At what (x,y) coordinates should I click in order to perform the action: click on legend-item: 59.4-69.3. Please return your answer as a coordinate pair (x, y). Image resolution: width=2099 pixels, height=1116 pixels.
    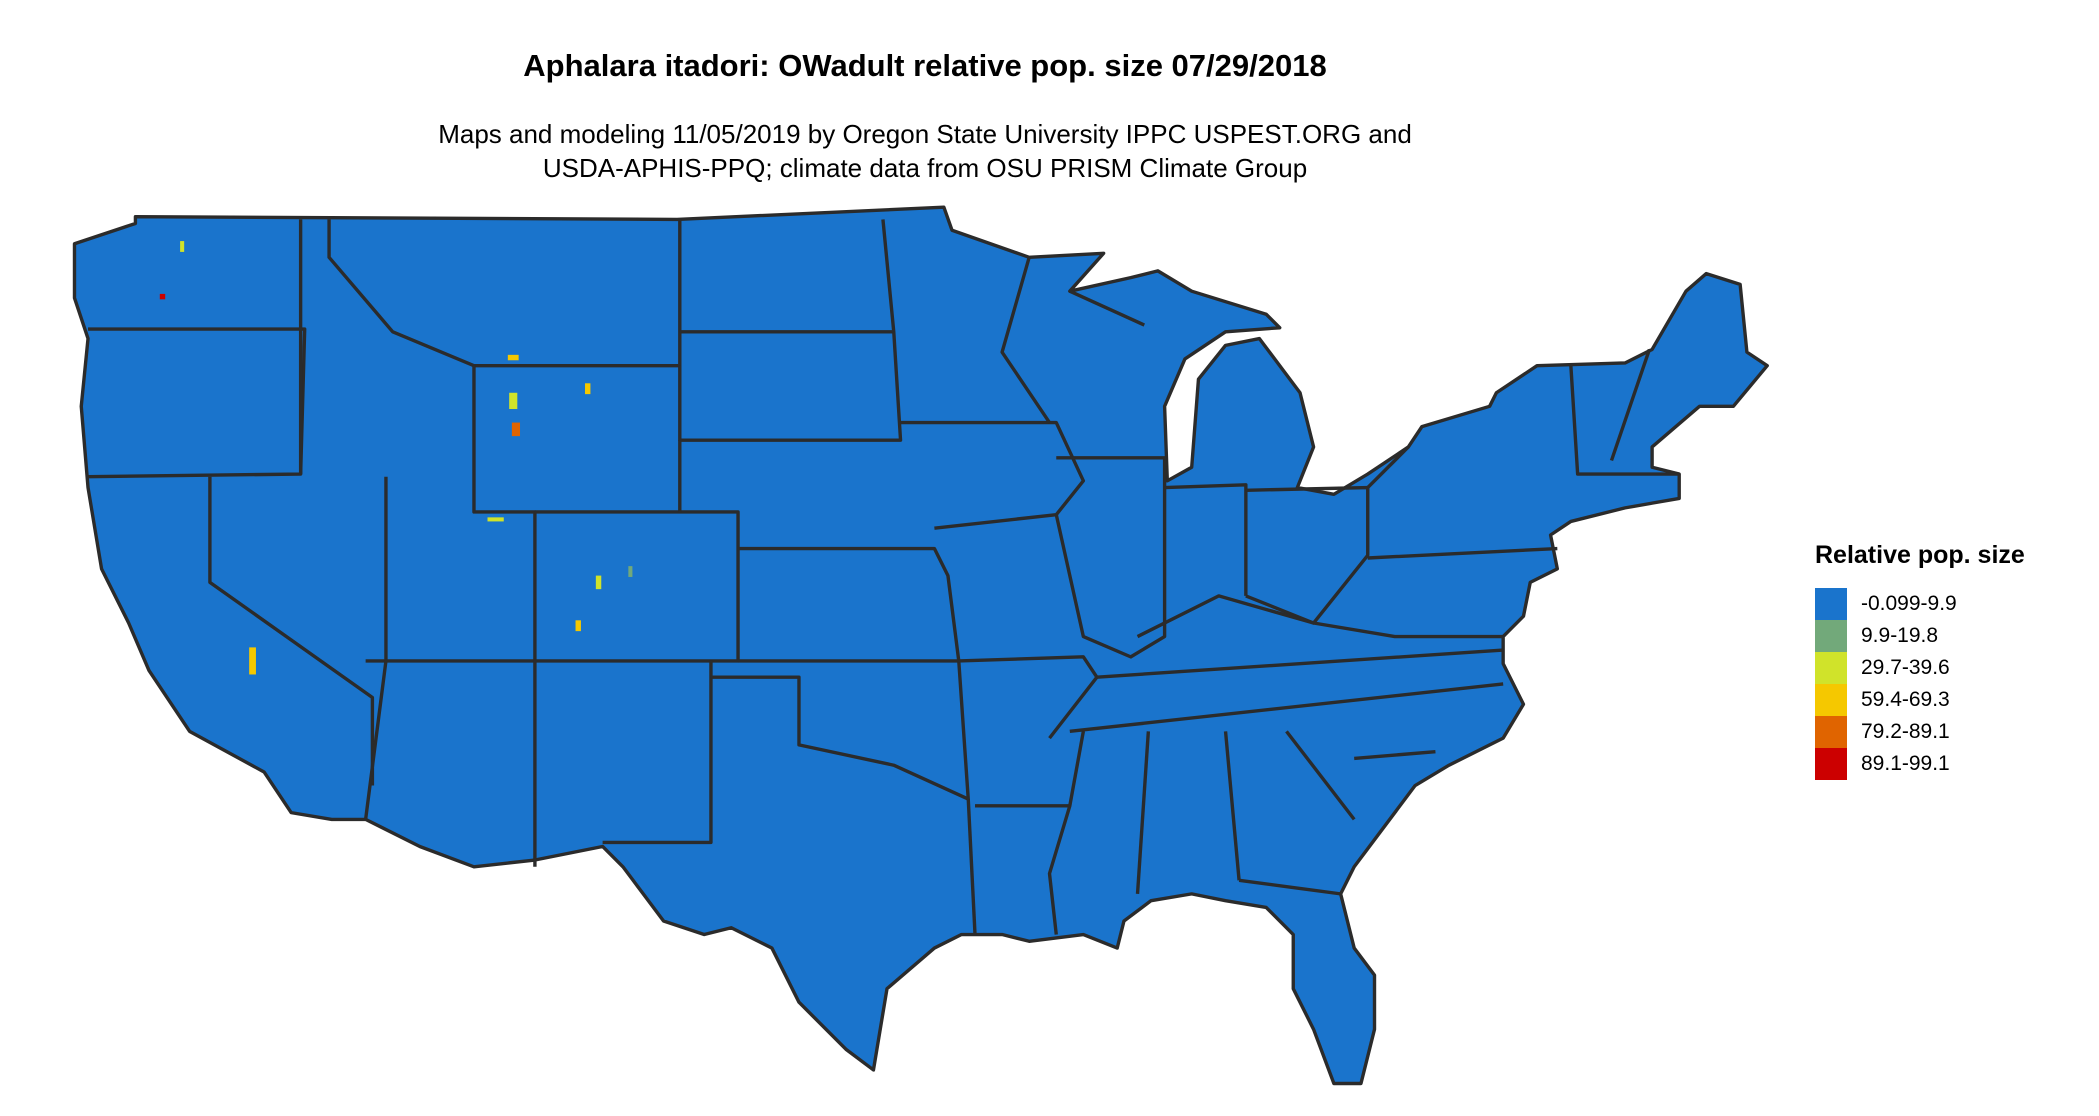
    Looking at the image, I should click on (1920, 700).